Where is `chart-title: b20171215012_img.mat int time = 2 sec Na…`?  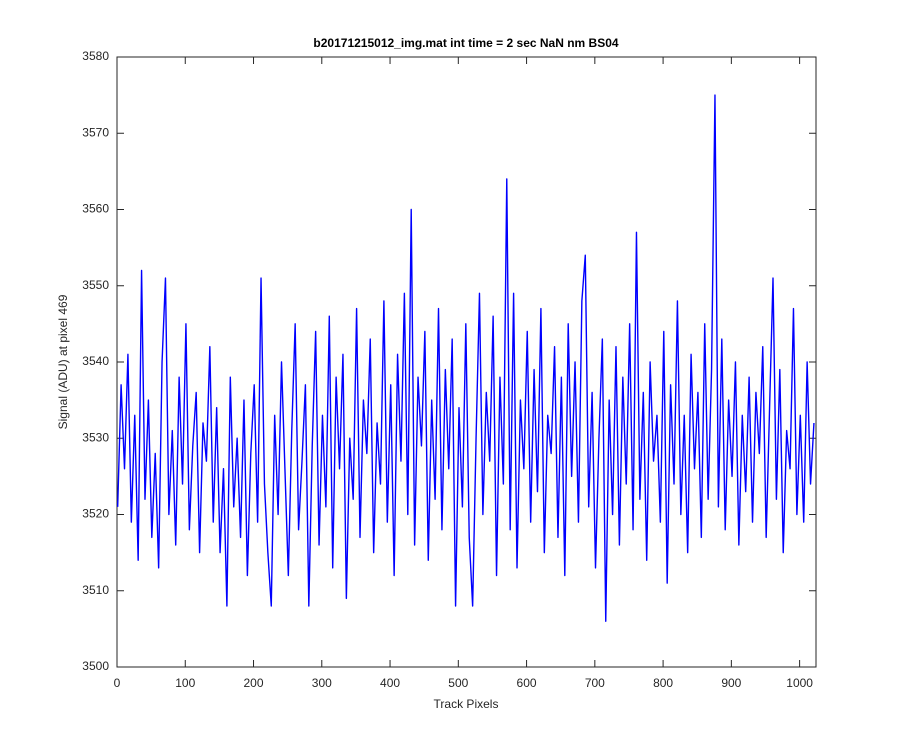 chart-title: b20171215012_img.mat int time = 2 sec Na… is located at coordinates (465, 43).